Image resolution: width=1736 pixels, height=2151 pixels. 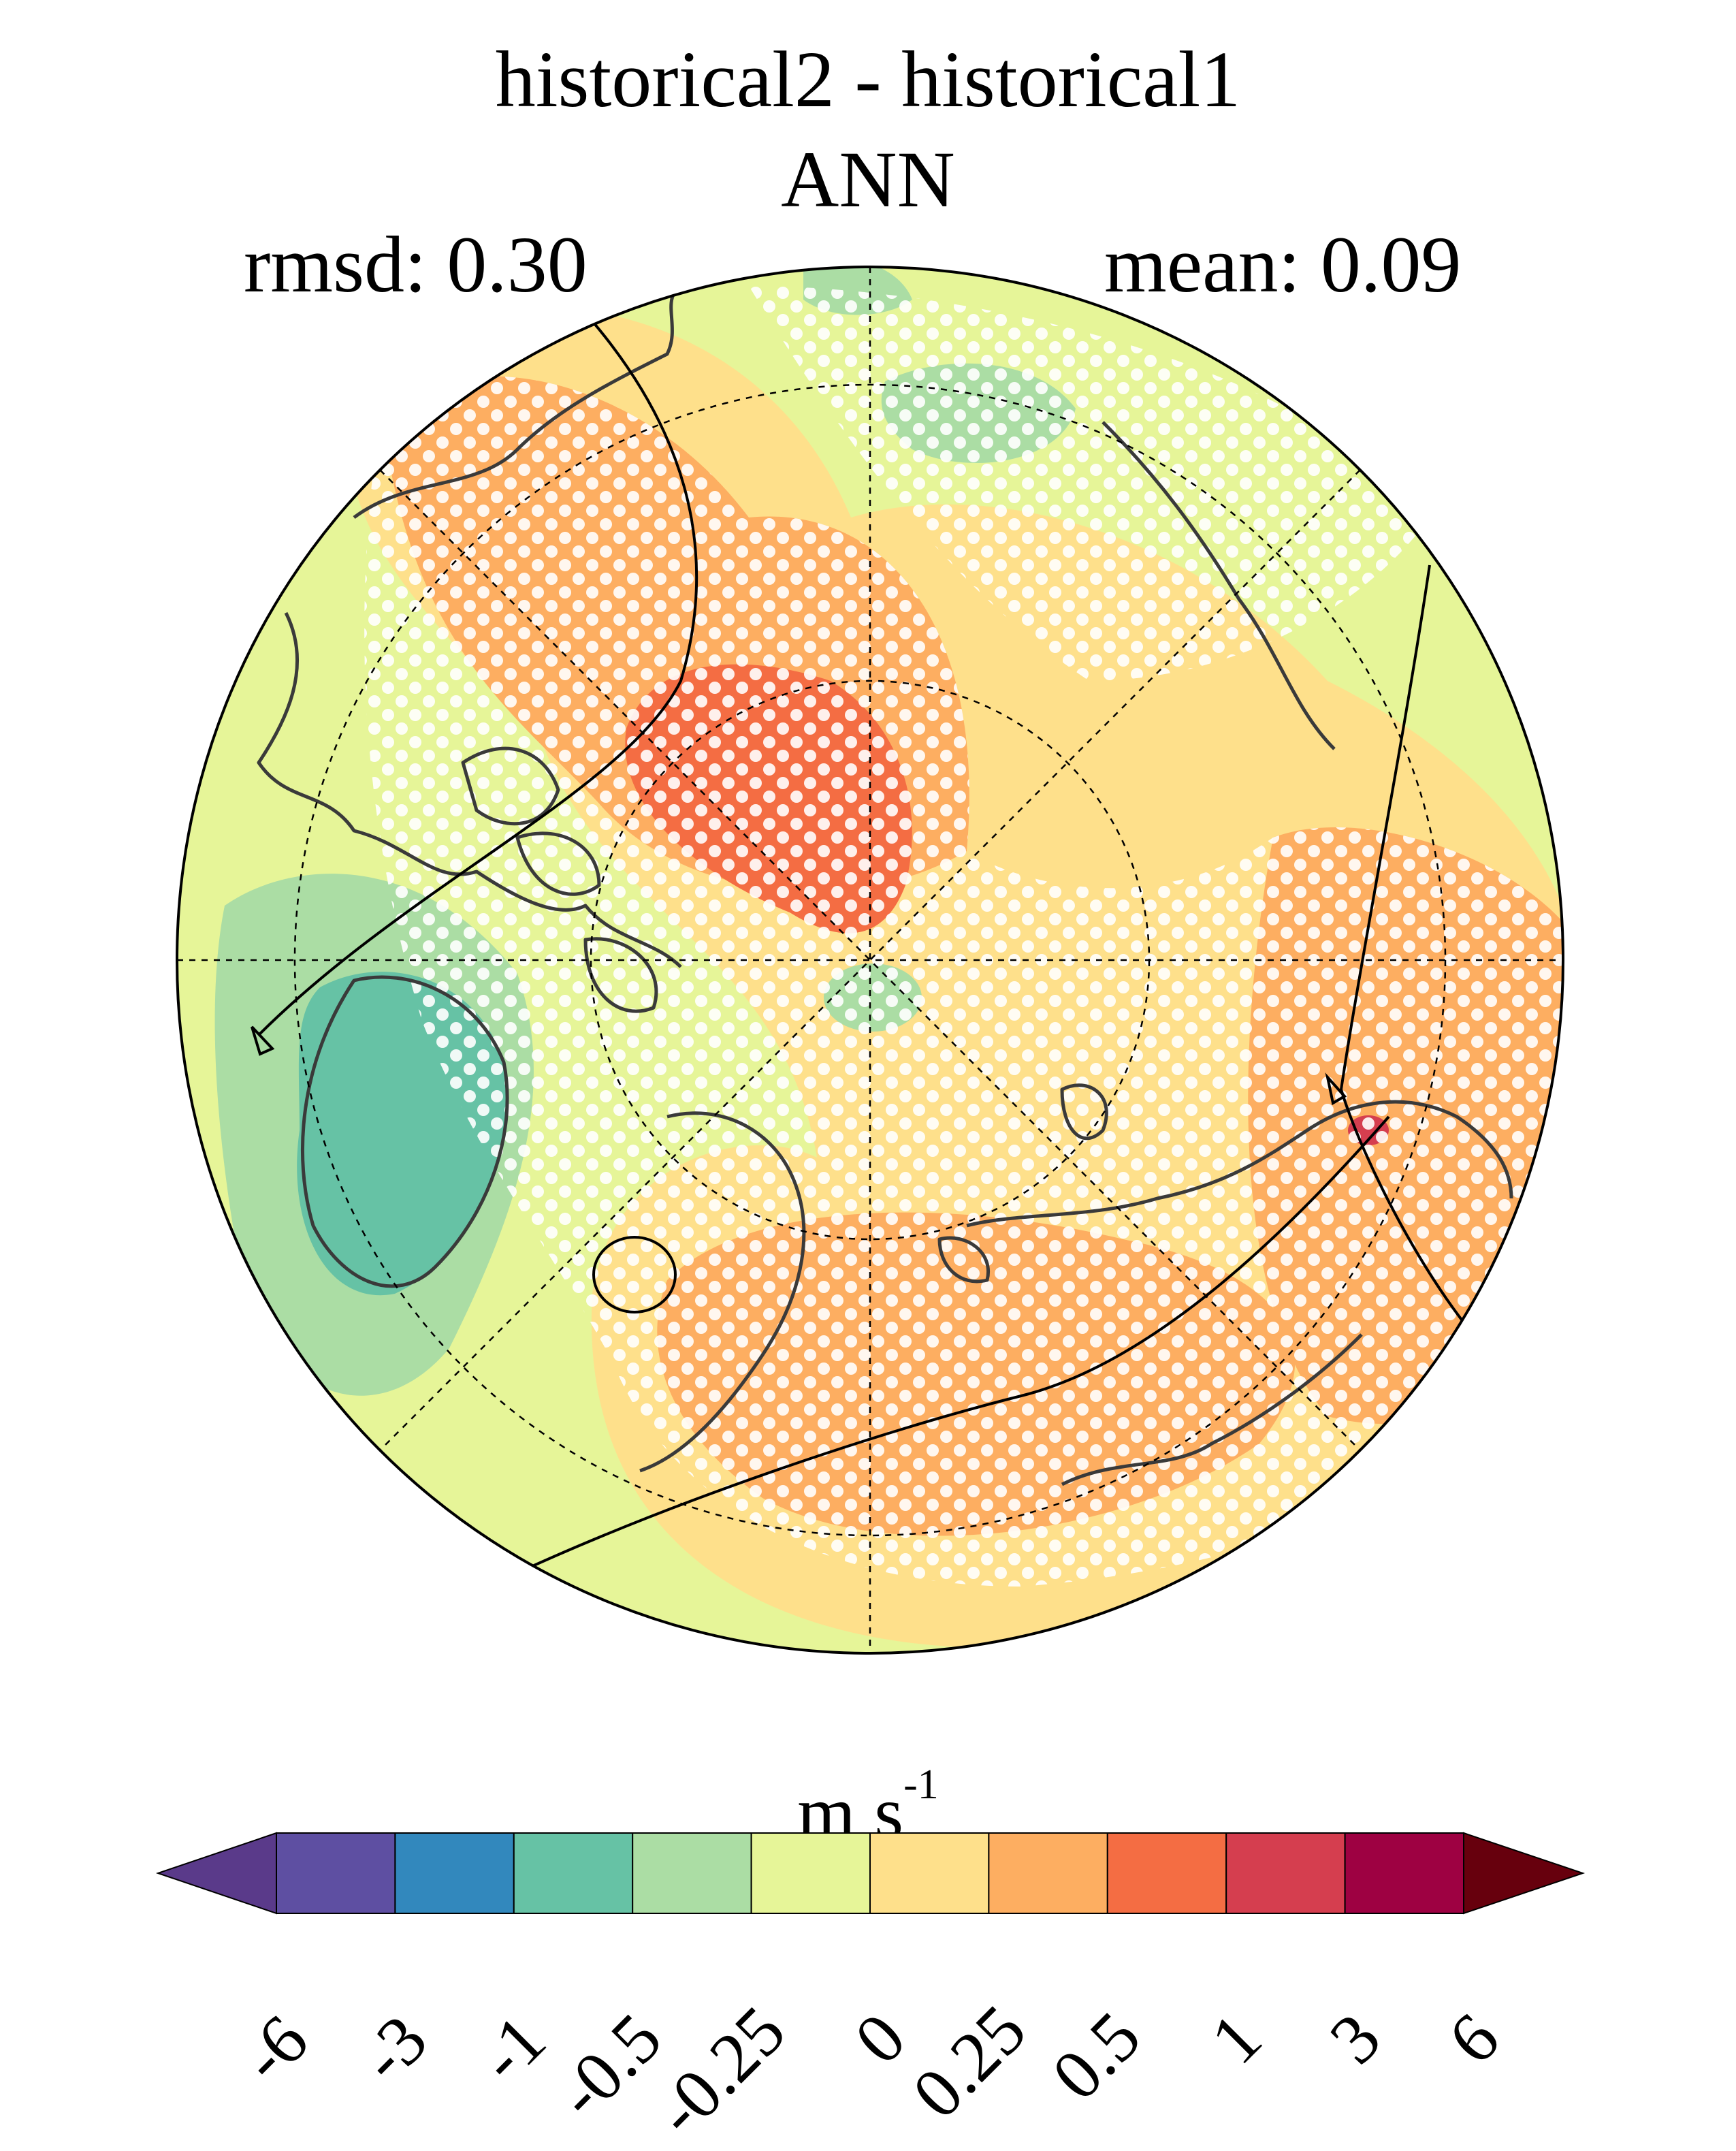 I want to click on colorbar-tick-label: 6, so click(x=1474, y=2039).